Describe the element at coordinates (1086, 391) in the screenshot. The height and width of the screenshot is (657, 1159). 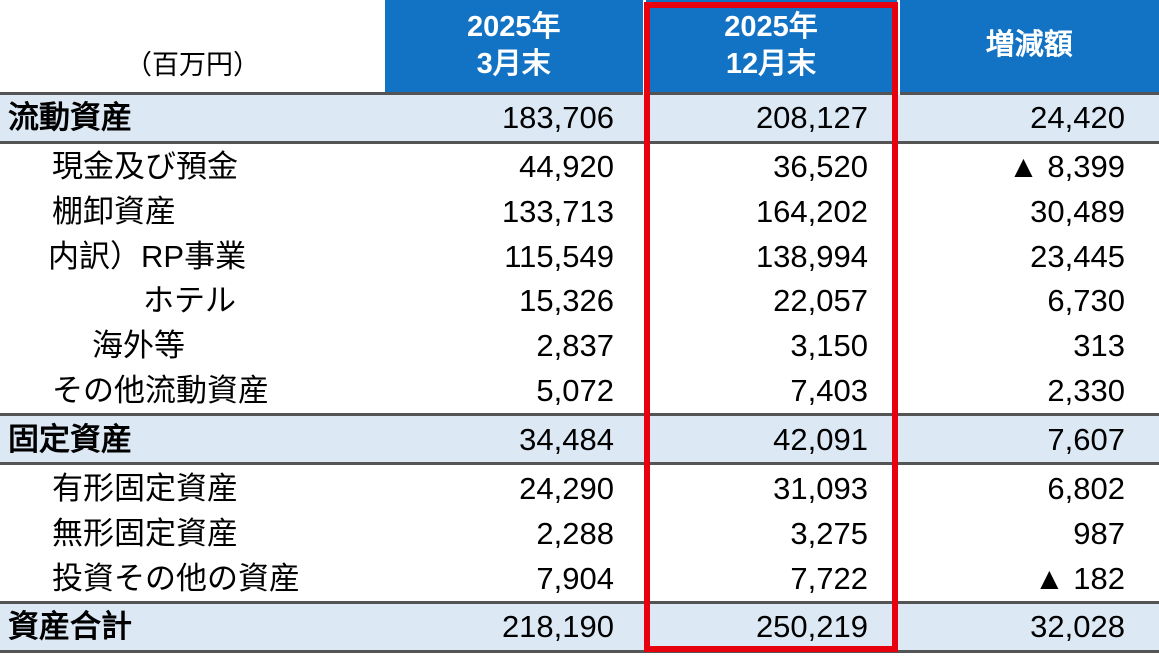
I see `value-change: 2,330` at that location.